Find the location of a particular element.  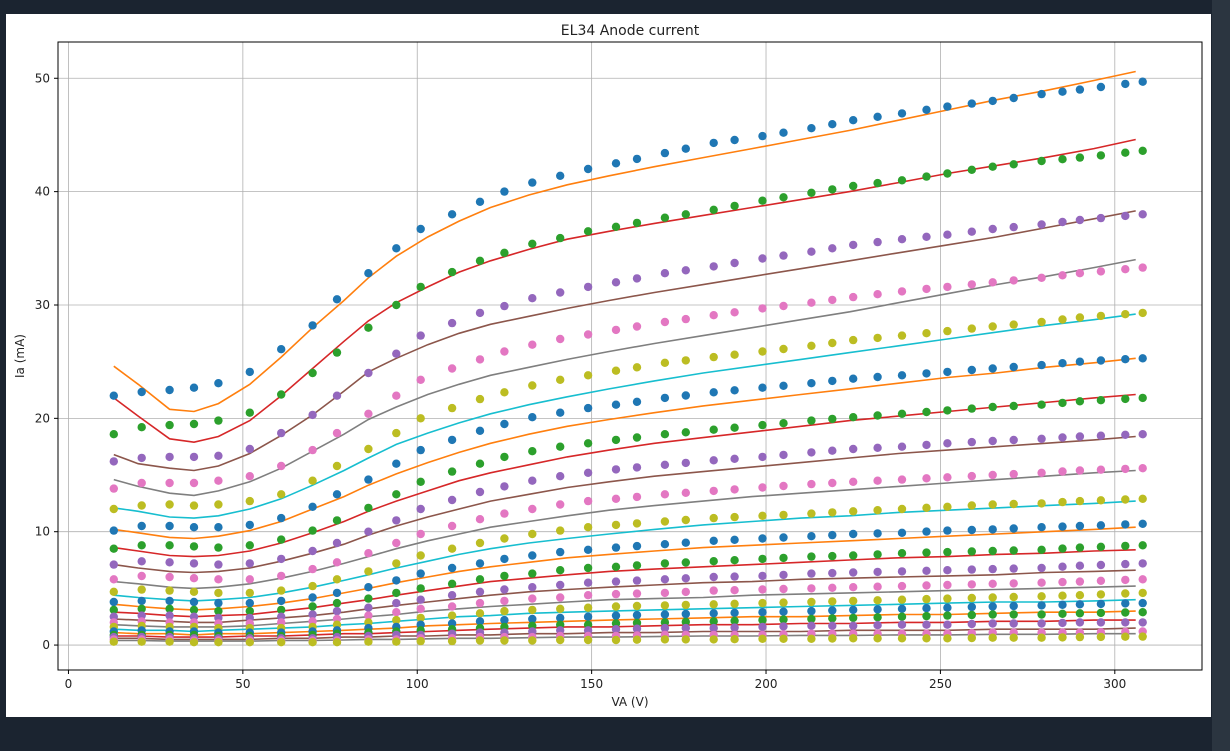

x-axis-ticks: 0 50 100 150 200 250 300 is located at coordinates (595, 680).